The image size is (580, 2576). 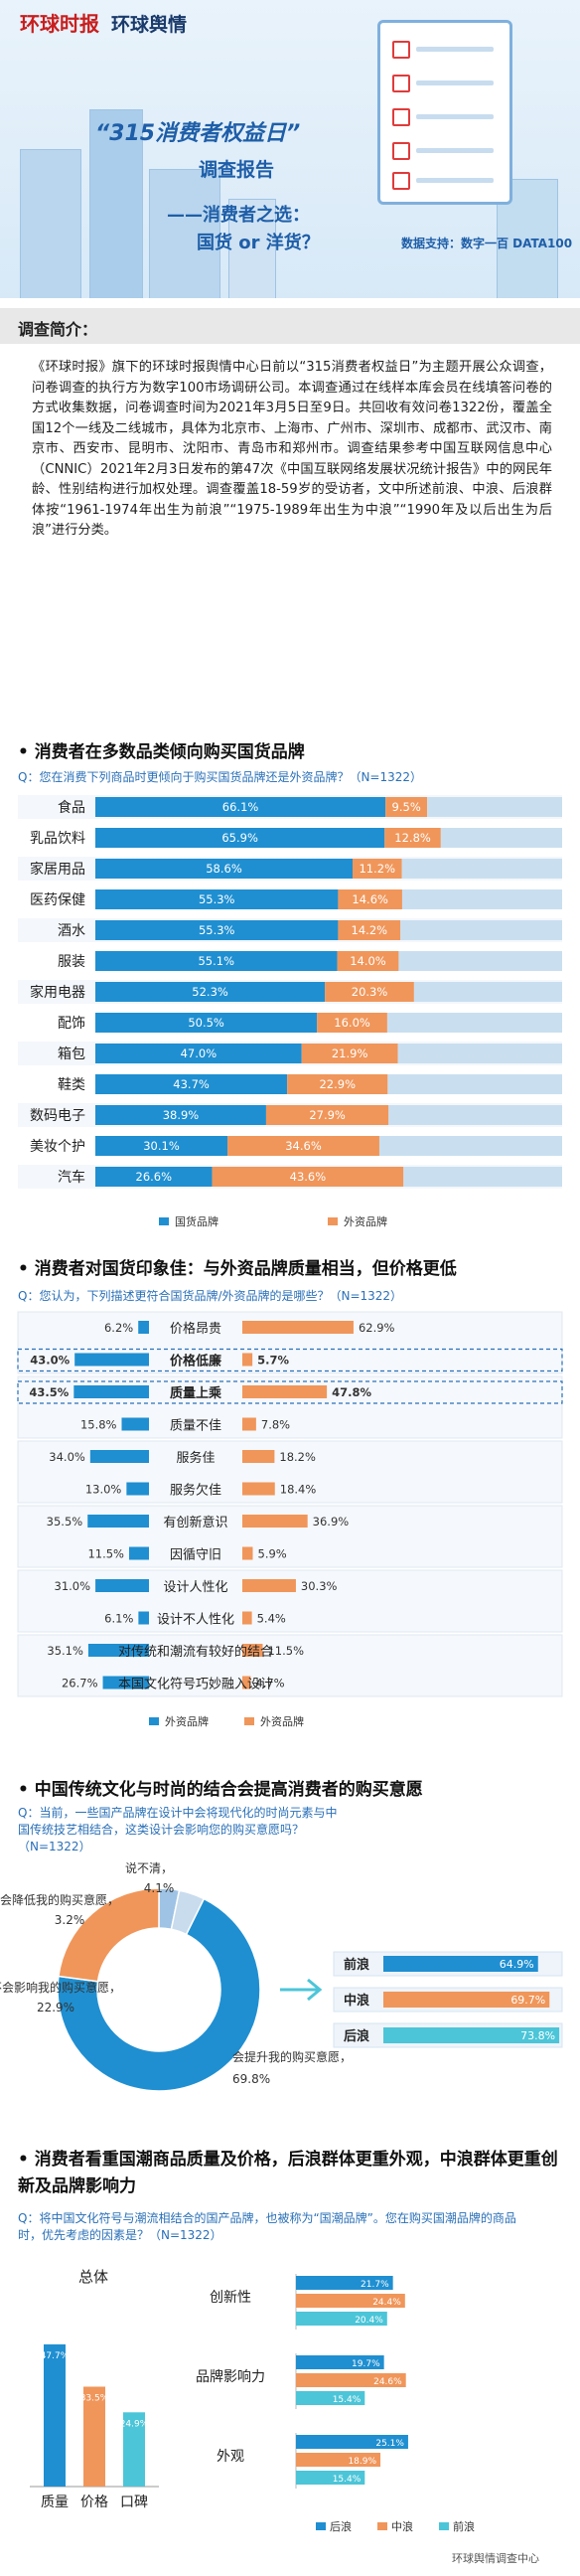 What do you see at coordinates (59, 1899) in the screenshot?
I see `slice-label: 会降低我的购买意愿，` at bounding box center [59, 1899].